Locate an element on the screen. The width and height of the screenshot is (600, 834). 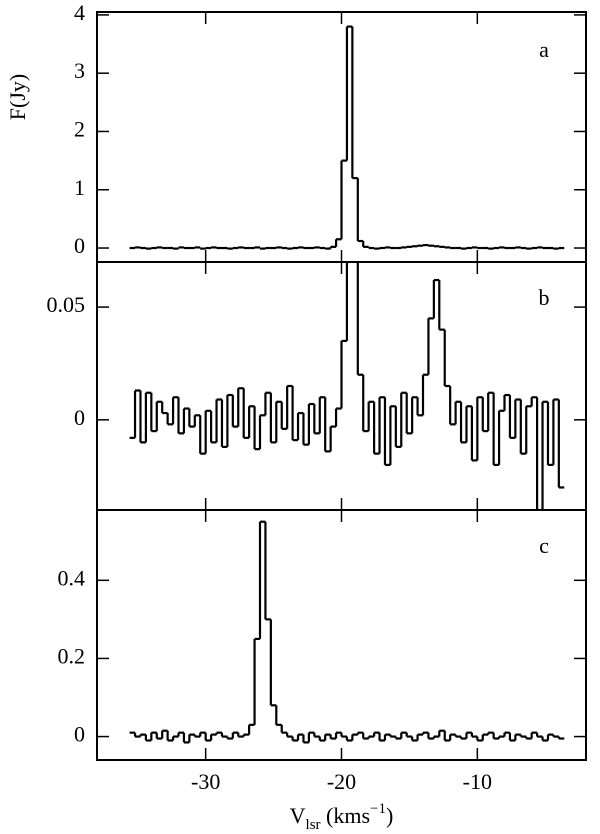
x-tick-label: -10 is located at coordinates (477, 781).